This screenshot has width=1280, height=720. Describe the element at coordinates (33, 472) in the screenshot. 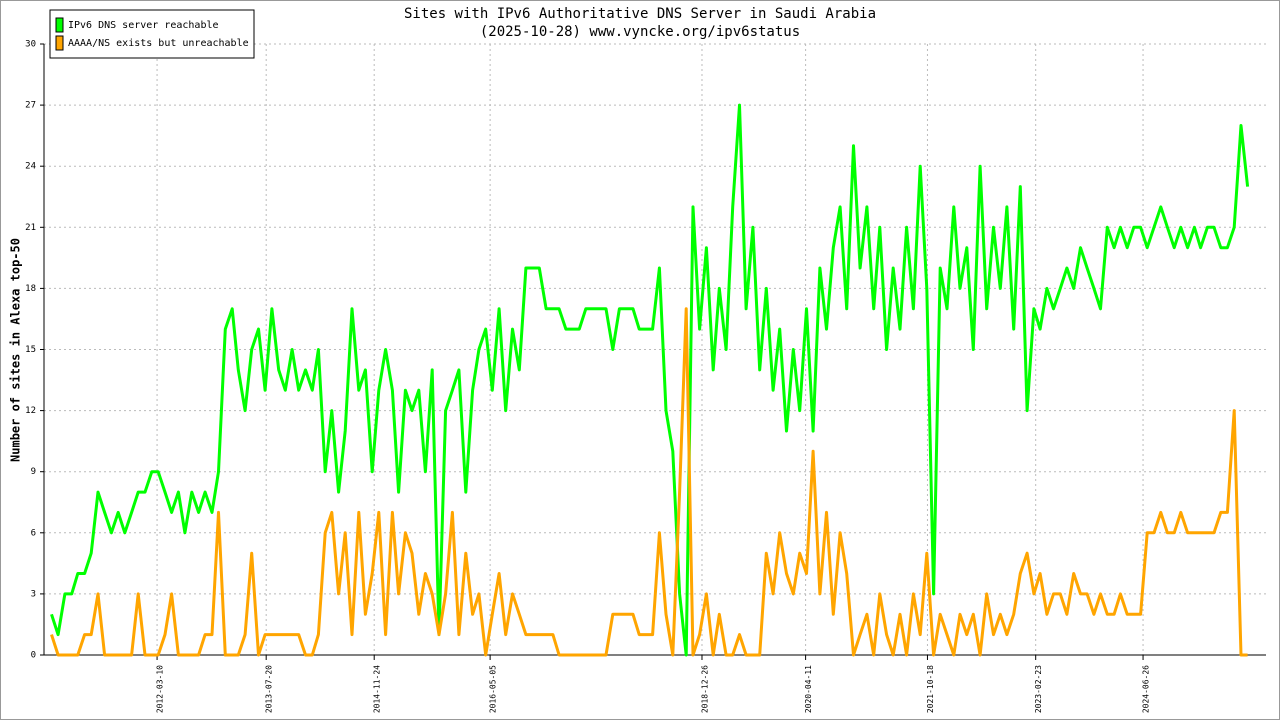

I see `y-tick-label: 9` at that location.